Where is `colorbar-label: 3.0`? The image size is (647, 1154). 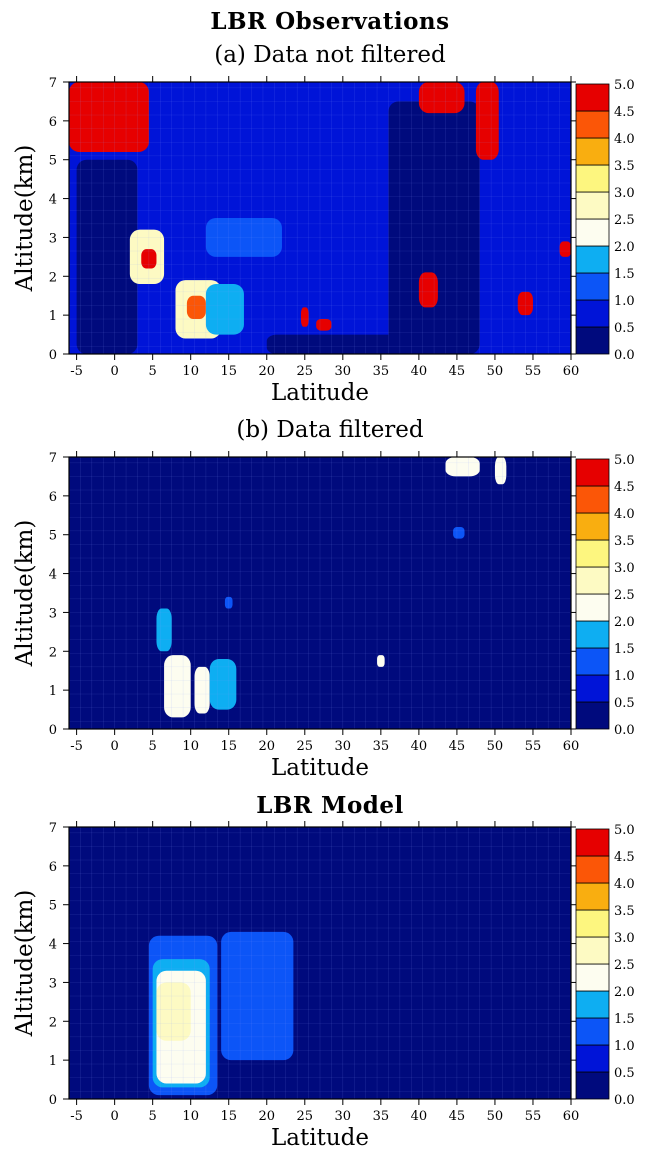 colorbar-label: 3.0 is located at coordinates (624, 568).